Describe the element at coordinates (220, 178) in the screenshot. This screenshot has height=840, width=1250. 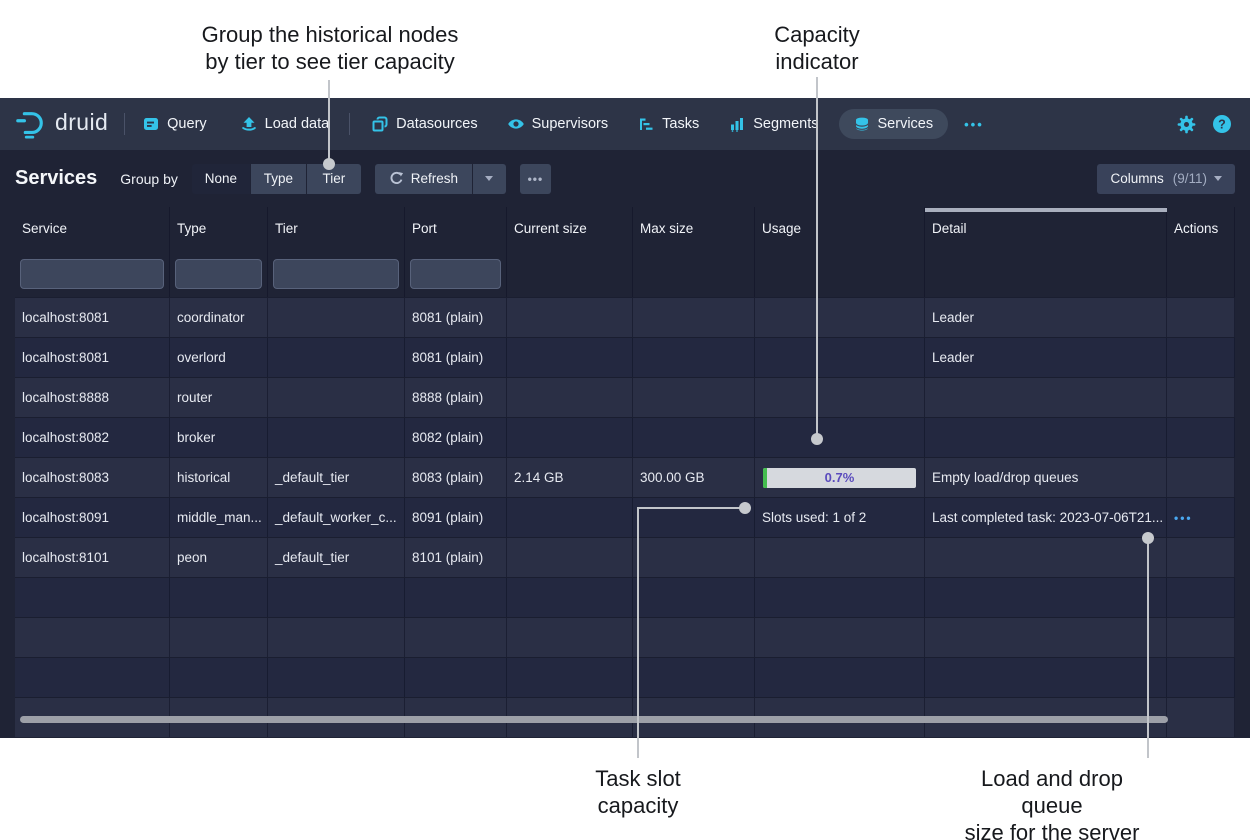
I see `group-by-none-button: None` at that location.